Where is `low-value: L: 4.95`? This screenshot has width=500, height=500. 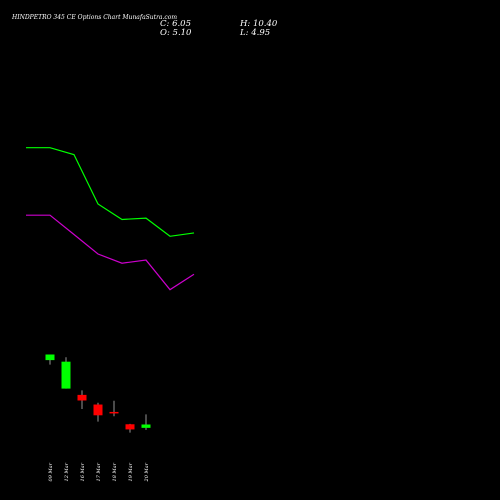
low-value: L: 4.95 is located at coordinates (255, 33).